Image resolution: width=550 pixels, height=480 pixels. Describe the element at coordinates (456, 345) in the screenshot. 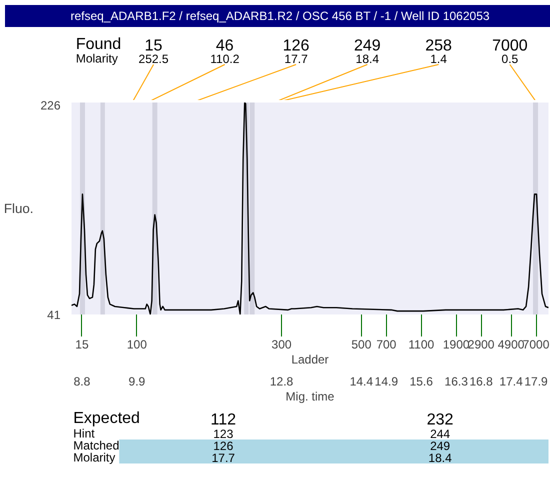

I see `text: 1900` at that location.